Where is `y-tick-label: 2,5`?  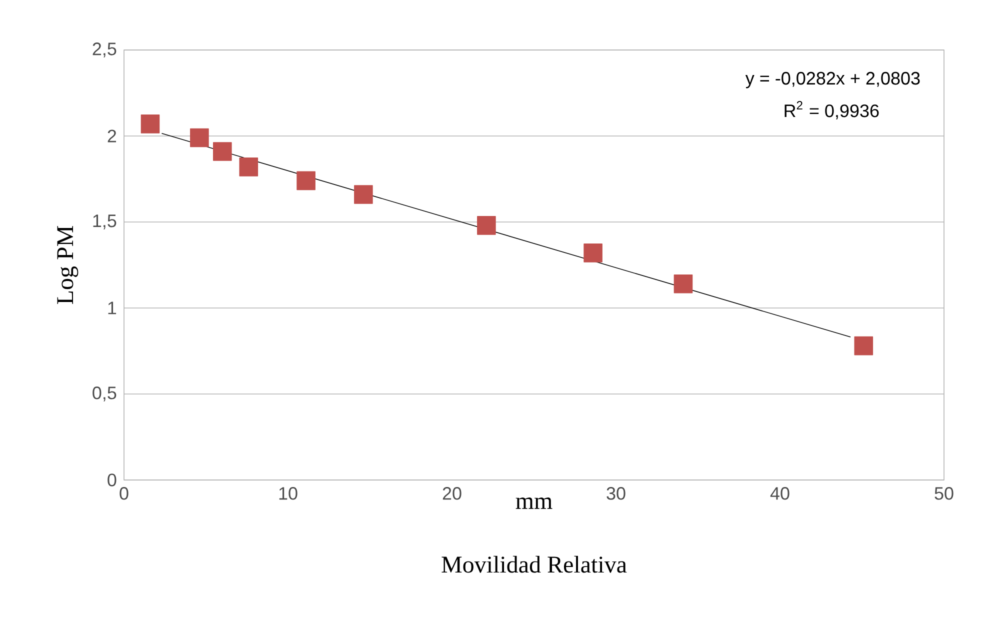
y-tick-label: 2,5 is located at coordinates (104, 50).